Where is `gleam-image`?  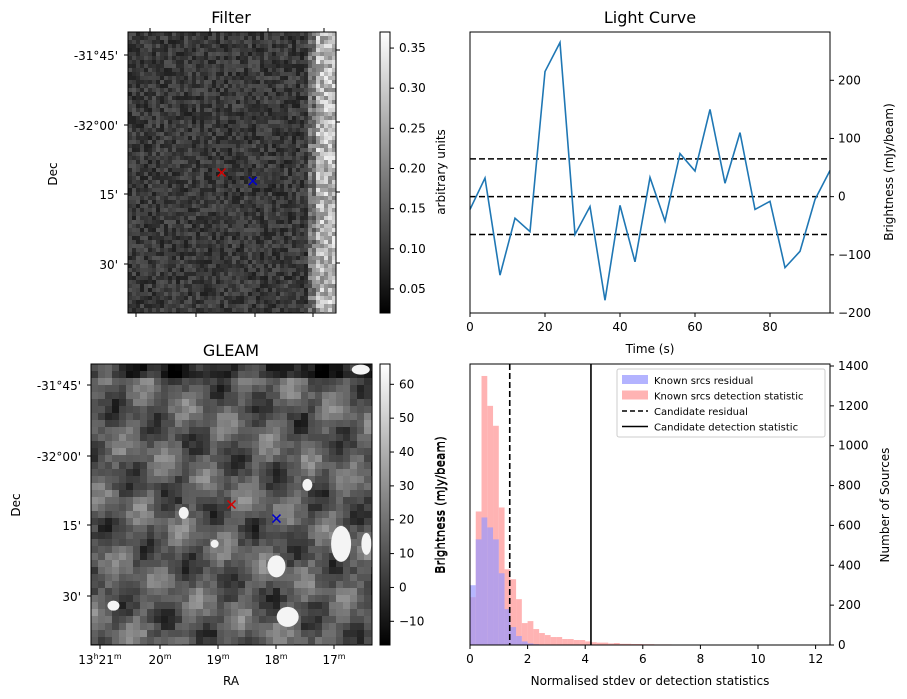 gleam-image is located at coordinates (231, 504).